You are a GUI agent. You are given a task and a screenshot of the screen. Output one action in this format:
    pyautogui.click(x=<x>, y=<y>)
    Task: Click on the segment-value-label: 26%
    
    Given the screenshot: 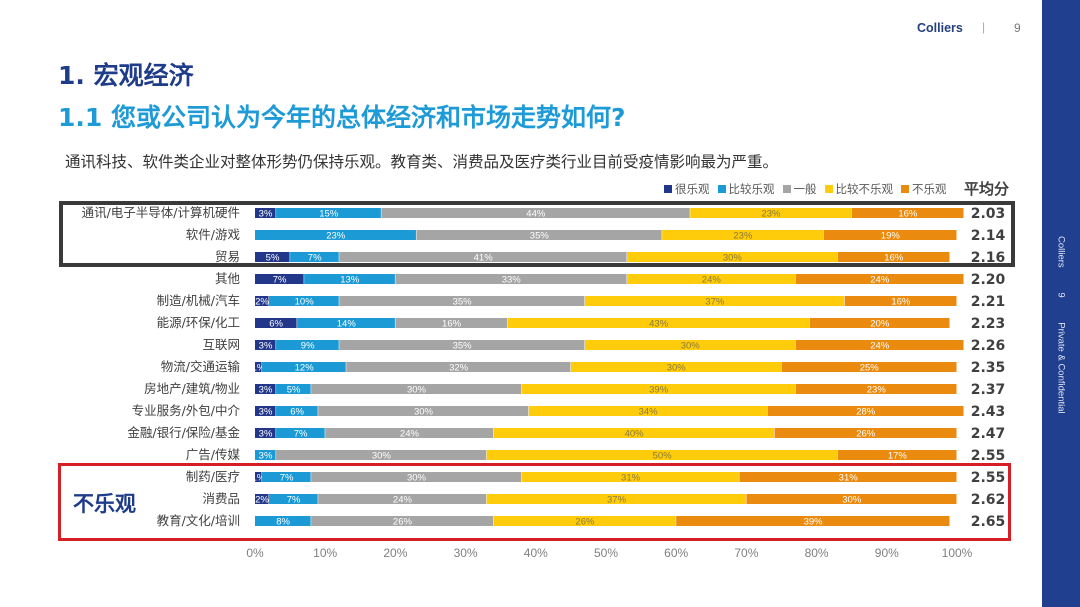 What is the action you would take?
    pyautogui.click(x=866, y=434)
    